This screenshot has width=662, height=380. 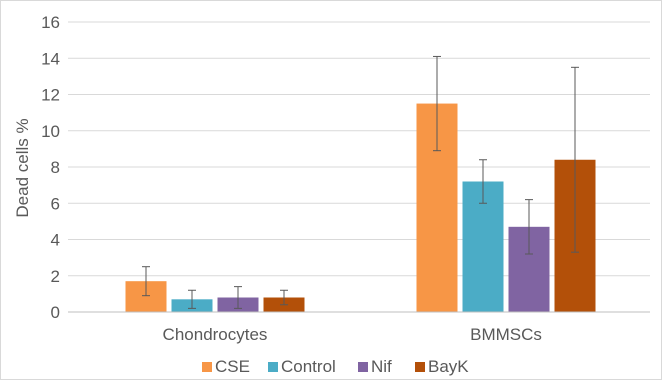 What do you see at coordinates (50, 58) in the screenshot?
I see `y-tick-label: 14` at bounding box center [50, 58].